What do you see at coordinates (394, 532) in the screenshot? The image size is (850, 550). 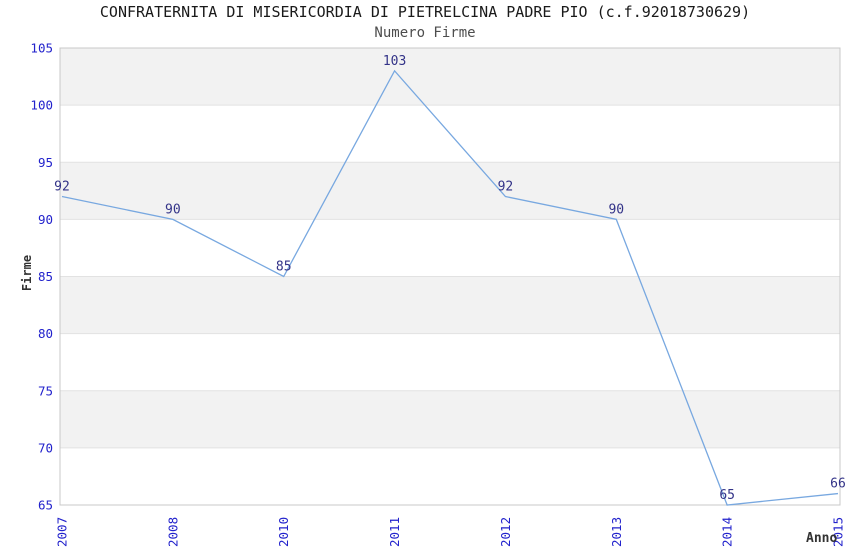 I see `x-tick-label: 2011` at bounding box center [394, 532].